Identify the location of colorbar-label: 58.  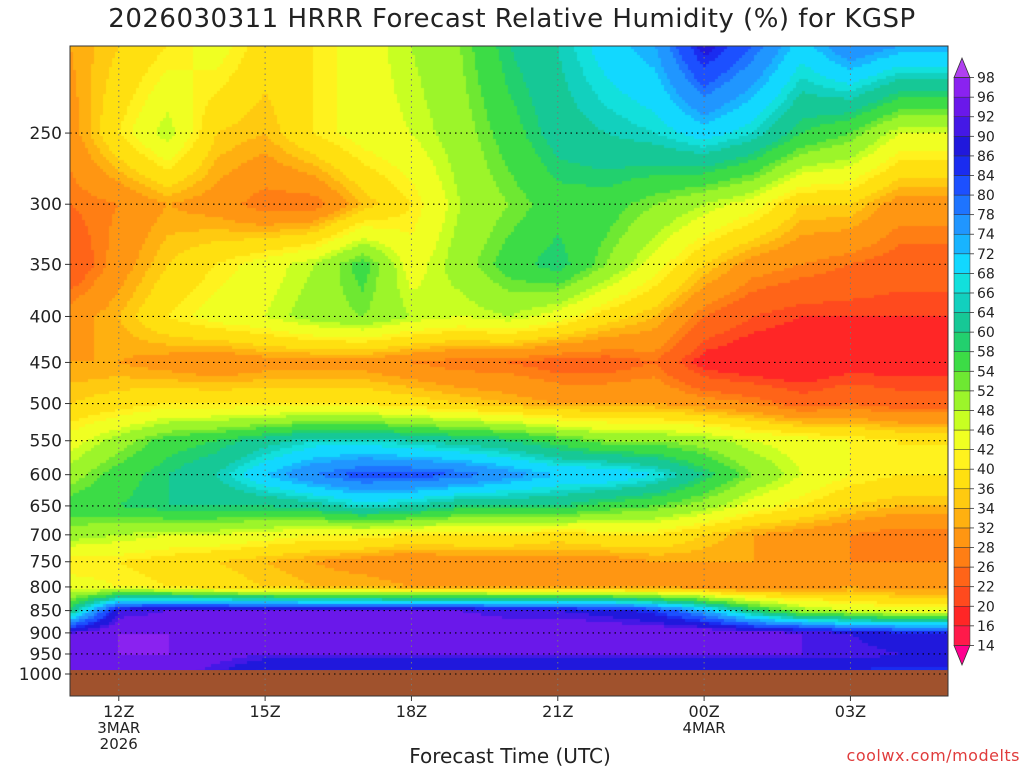
(986, 353).